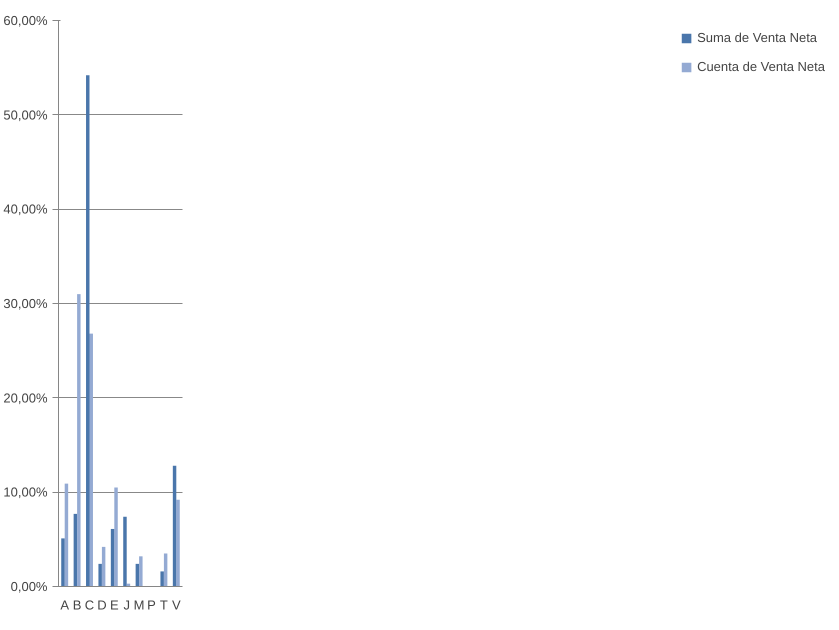  Describe the element at coordinates (29, 586) in the screenshot. I see `y-tick-label: 0,00%` at that location.